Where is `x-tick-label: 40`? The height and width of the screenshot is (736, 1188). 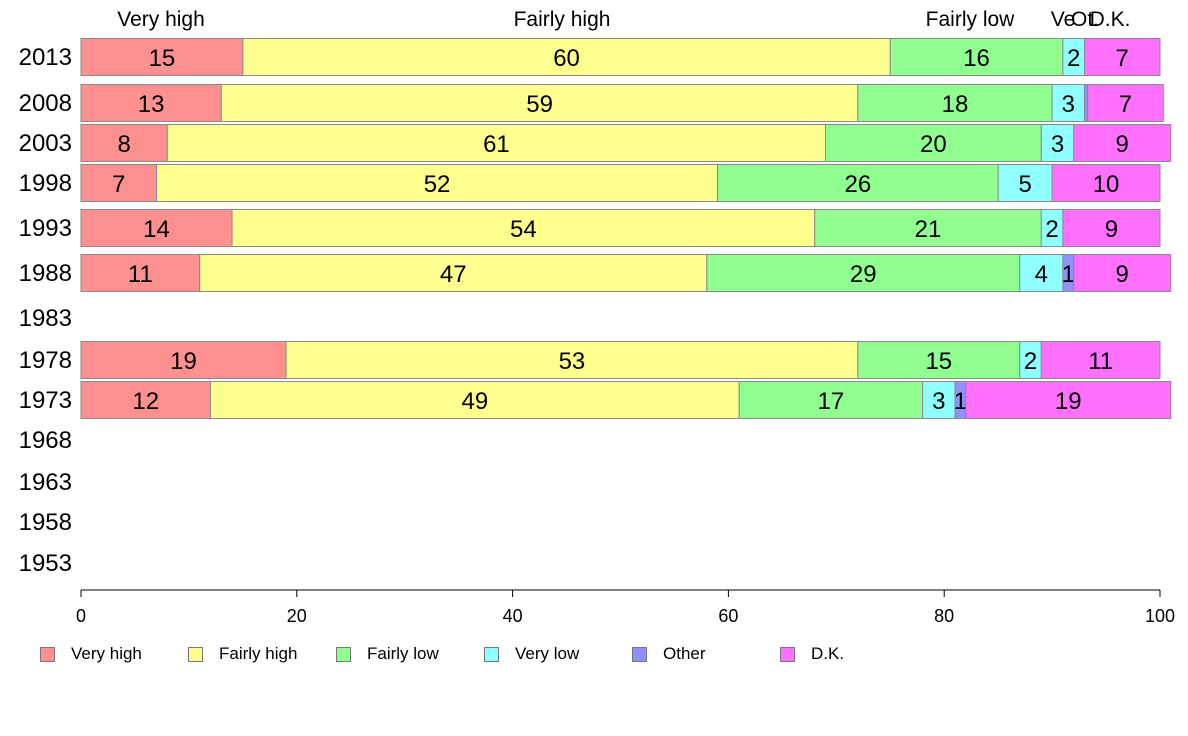 x-tick-label: 40 is located at coordinates (513, 616).